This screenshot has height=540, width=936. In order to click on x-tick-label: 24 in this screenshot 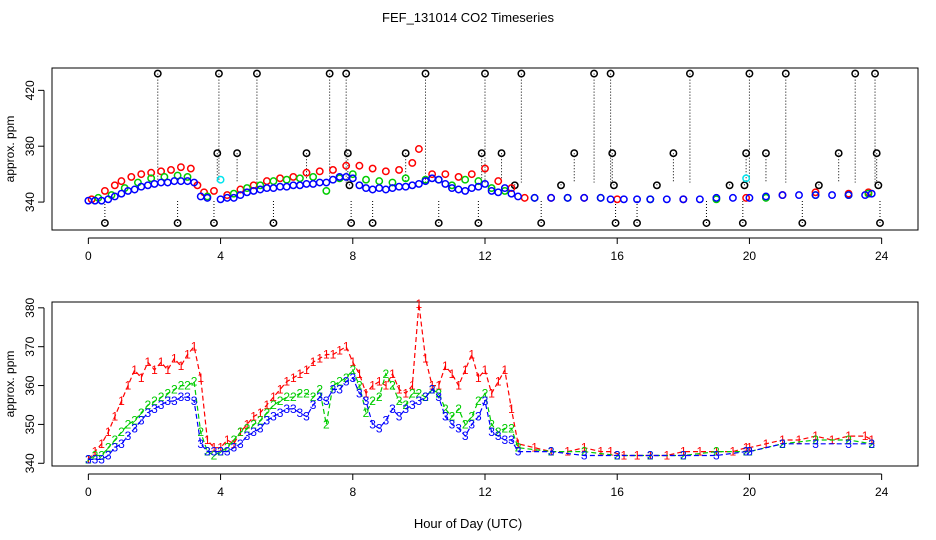, I will do `click(882, 256)`.